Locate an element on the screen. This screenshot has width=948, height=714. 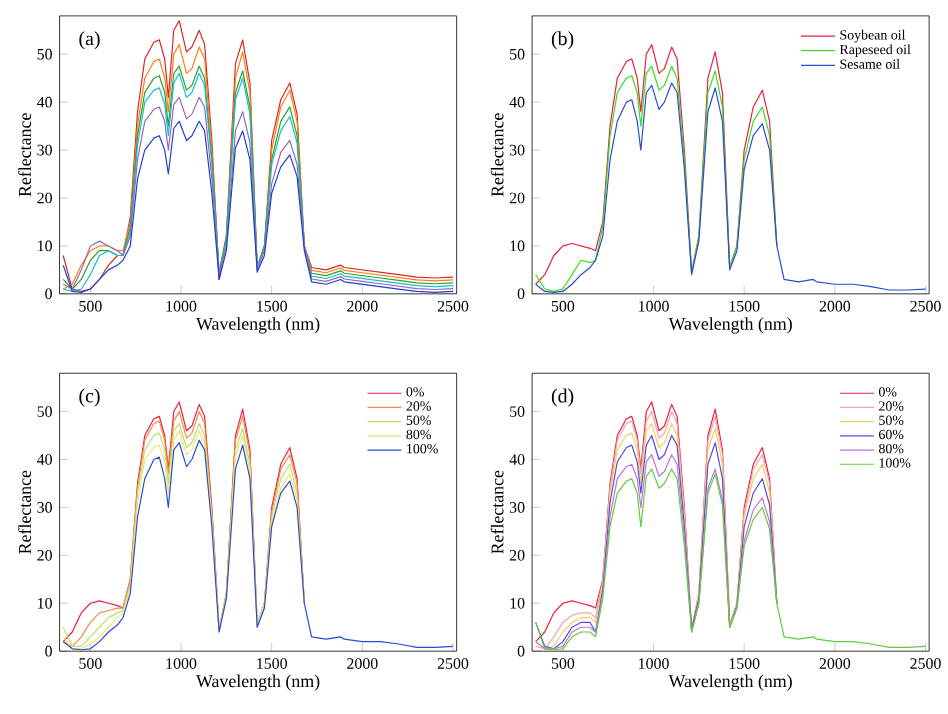
text: (d) is located at coordinates (562, 397).